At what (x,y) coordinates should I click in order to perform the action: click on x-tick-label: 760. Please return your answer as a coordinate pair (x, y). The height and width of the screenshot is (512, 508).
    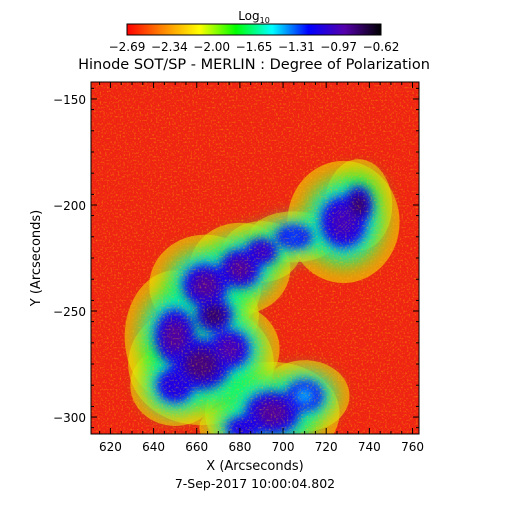
    Looking at the image, I should click on (412, 447).